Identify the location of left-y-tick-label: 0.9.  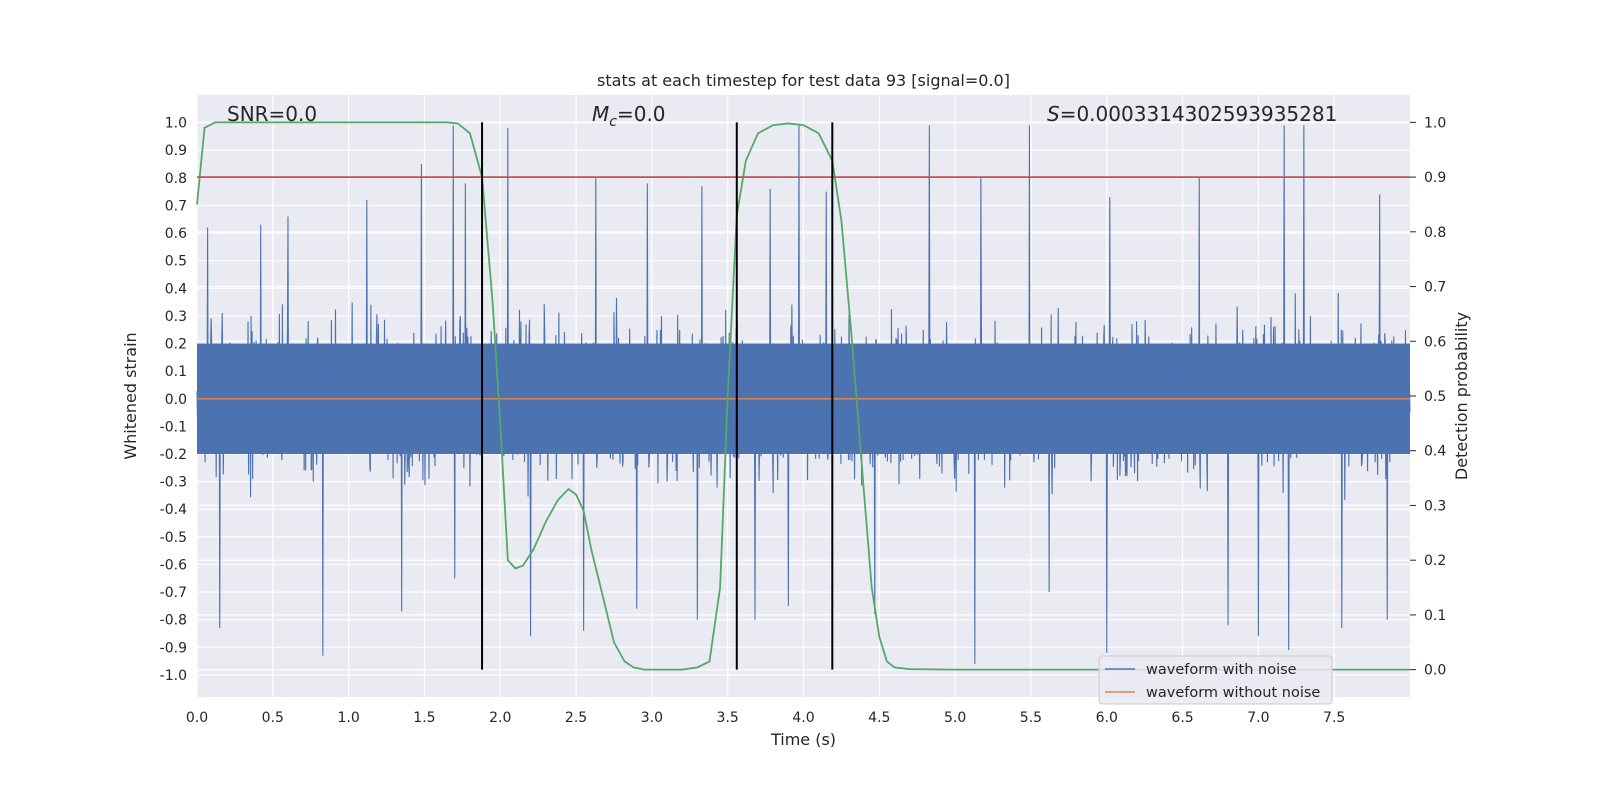
(176, 151).